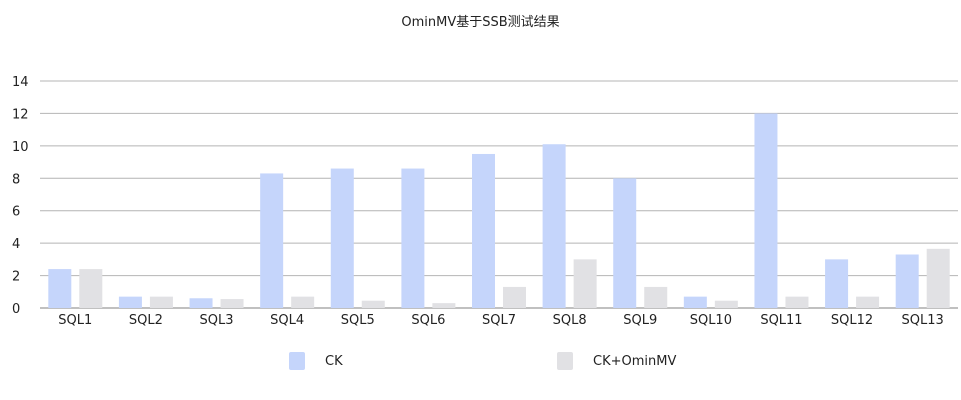 This screenshot has width=961, height=400. I want to click on legend-item-ck-ominmv: CK+OminMV, so click(616, 361).